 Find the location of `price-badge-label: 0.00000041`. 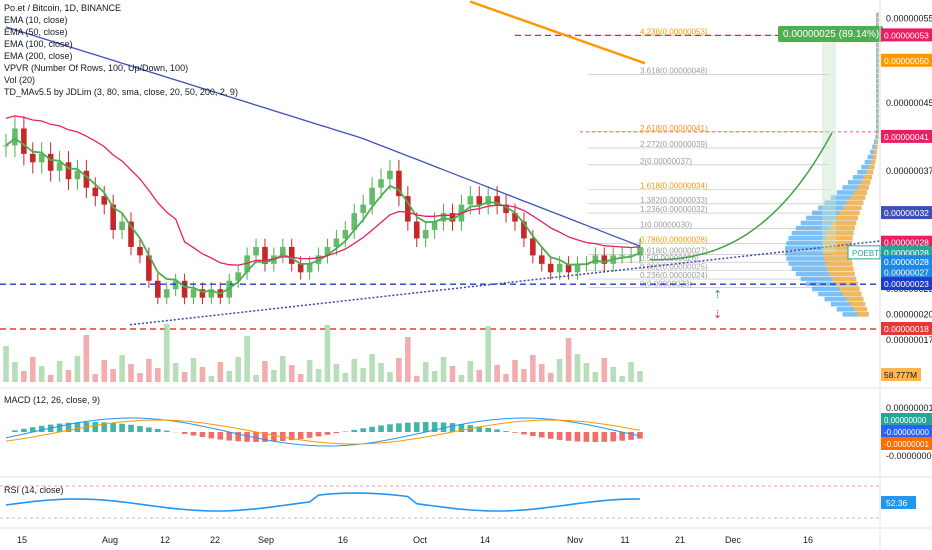

price-badge-label: 0.00000041 is located at coordinates (906, 137).